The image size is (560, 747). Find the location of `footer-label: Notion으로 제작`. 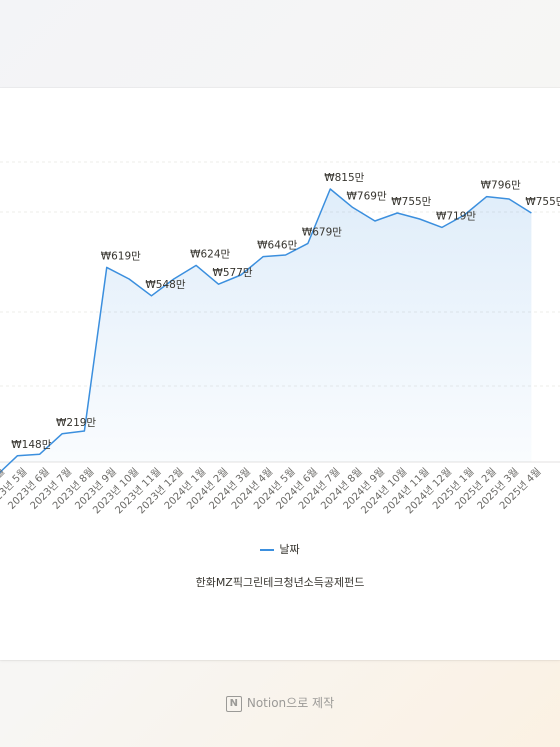

footer-label: Notion으로 제작 is located at coordinates (290, 703).